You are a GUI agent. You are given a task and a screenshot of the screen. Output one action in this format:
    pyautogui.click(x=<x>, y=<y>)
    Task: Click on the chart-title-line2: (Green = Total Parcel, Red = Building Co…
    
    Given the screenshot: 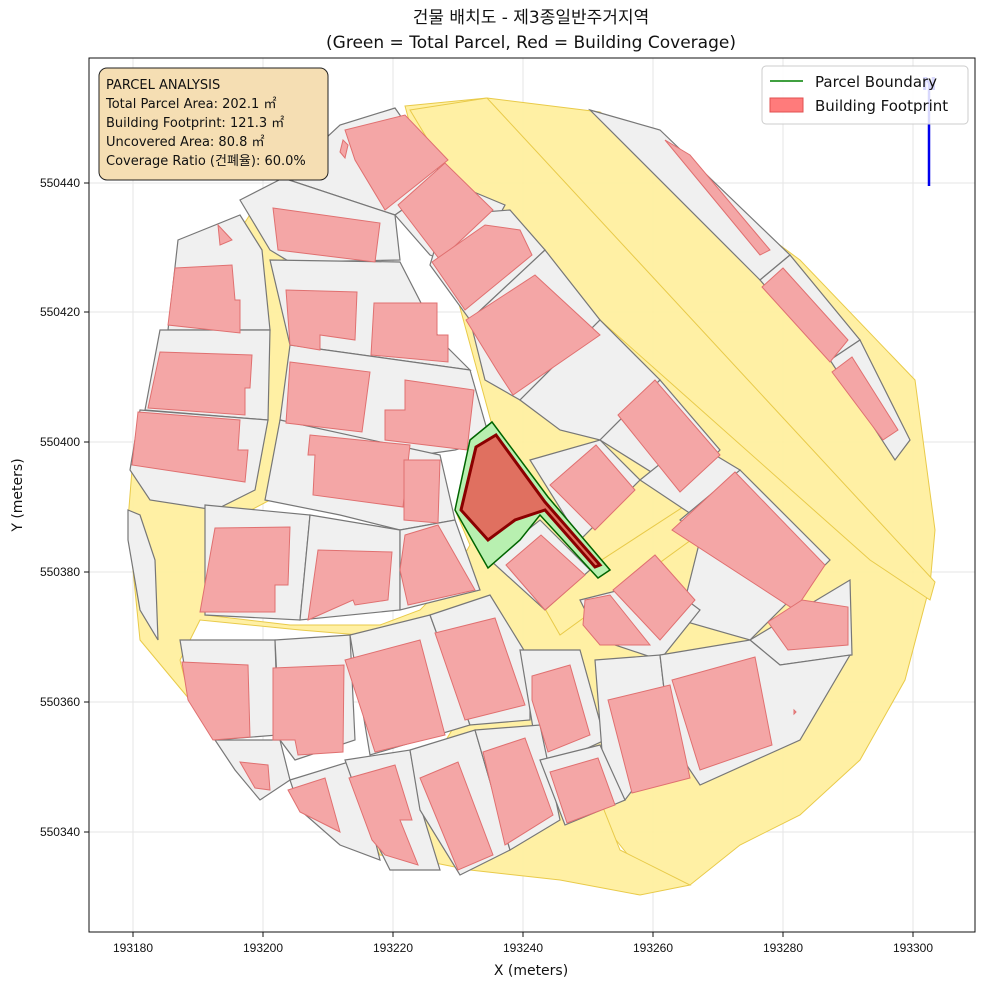 What is the action you would take?
    pyautogui.click(x=531, y=43)
    